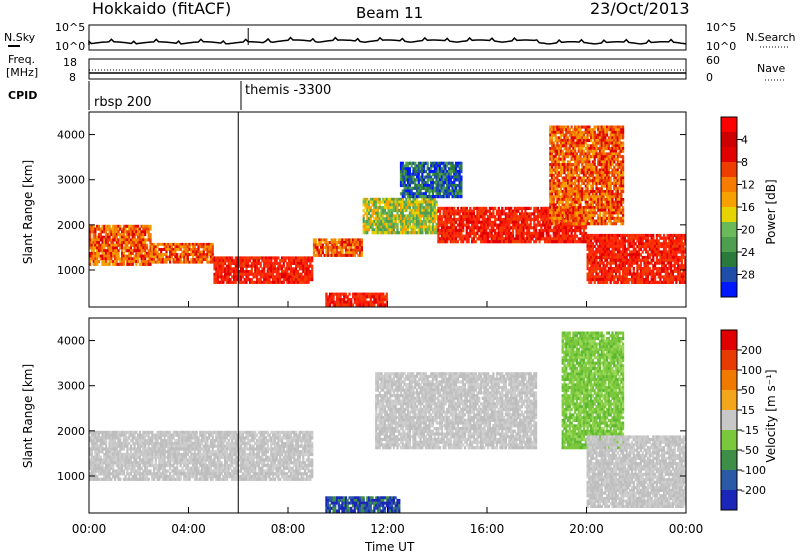 This screenshot has height=558, width=800. I want to click on freq-tick-bottom: 8, so click(72, 77).